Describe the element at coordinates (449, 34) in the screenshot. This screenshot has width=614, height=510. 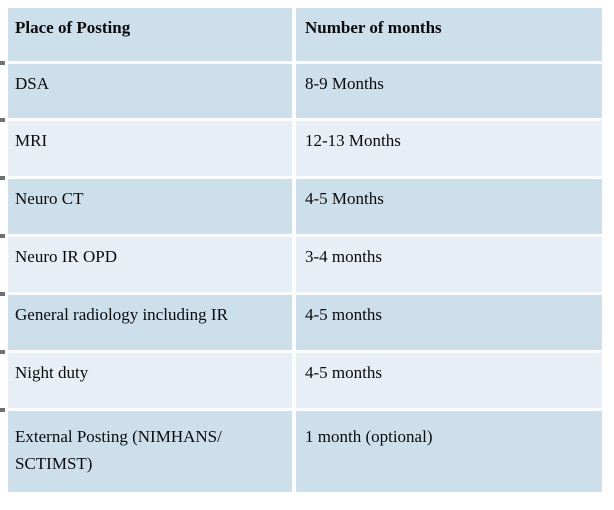
I see `header-number-of-months: Number of months` at that location.